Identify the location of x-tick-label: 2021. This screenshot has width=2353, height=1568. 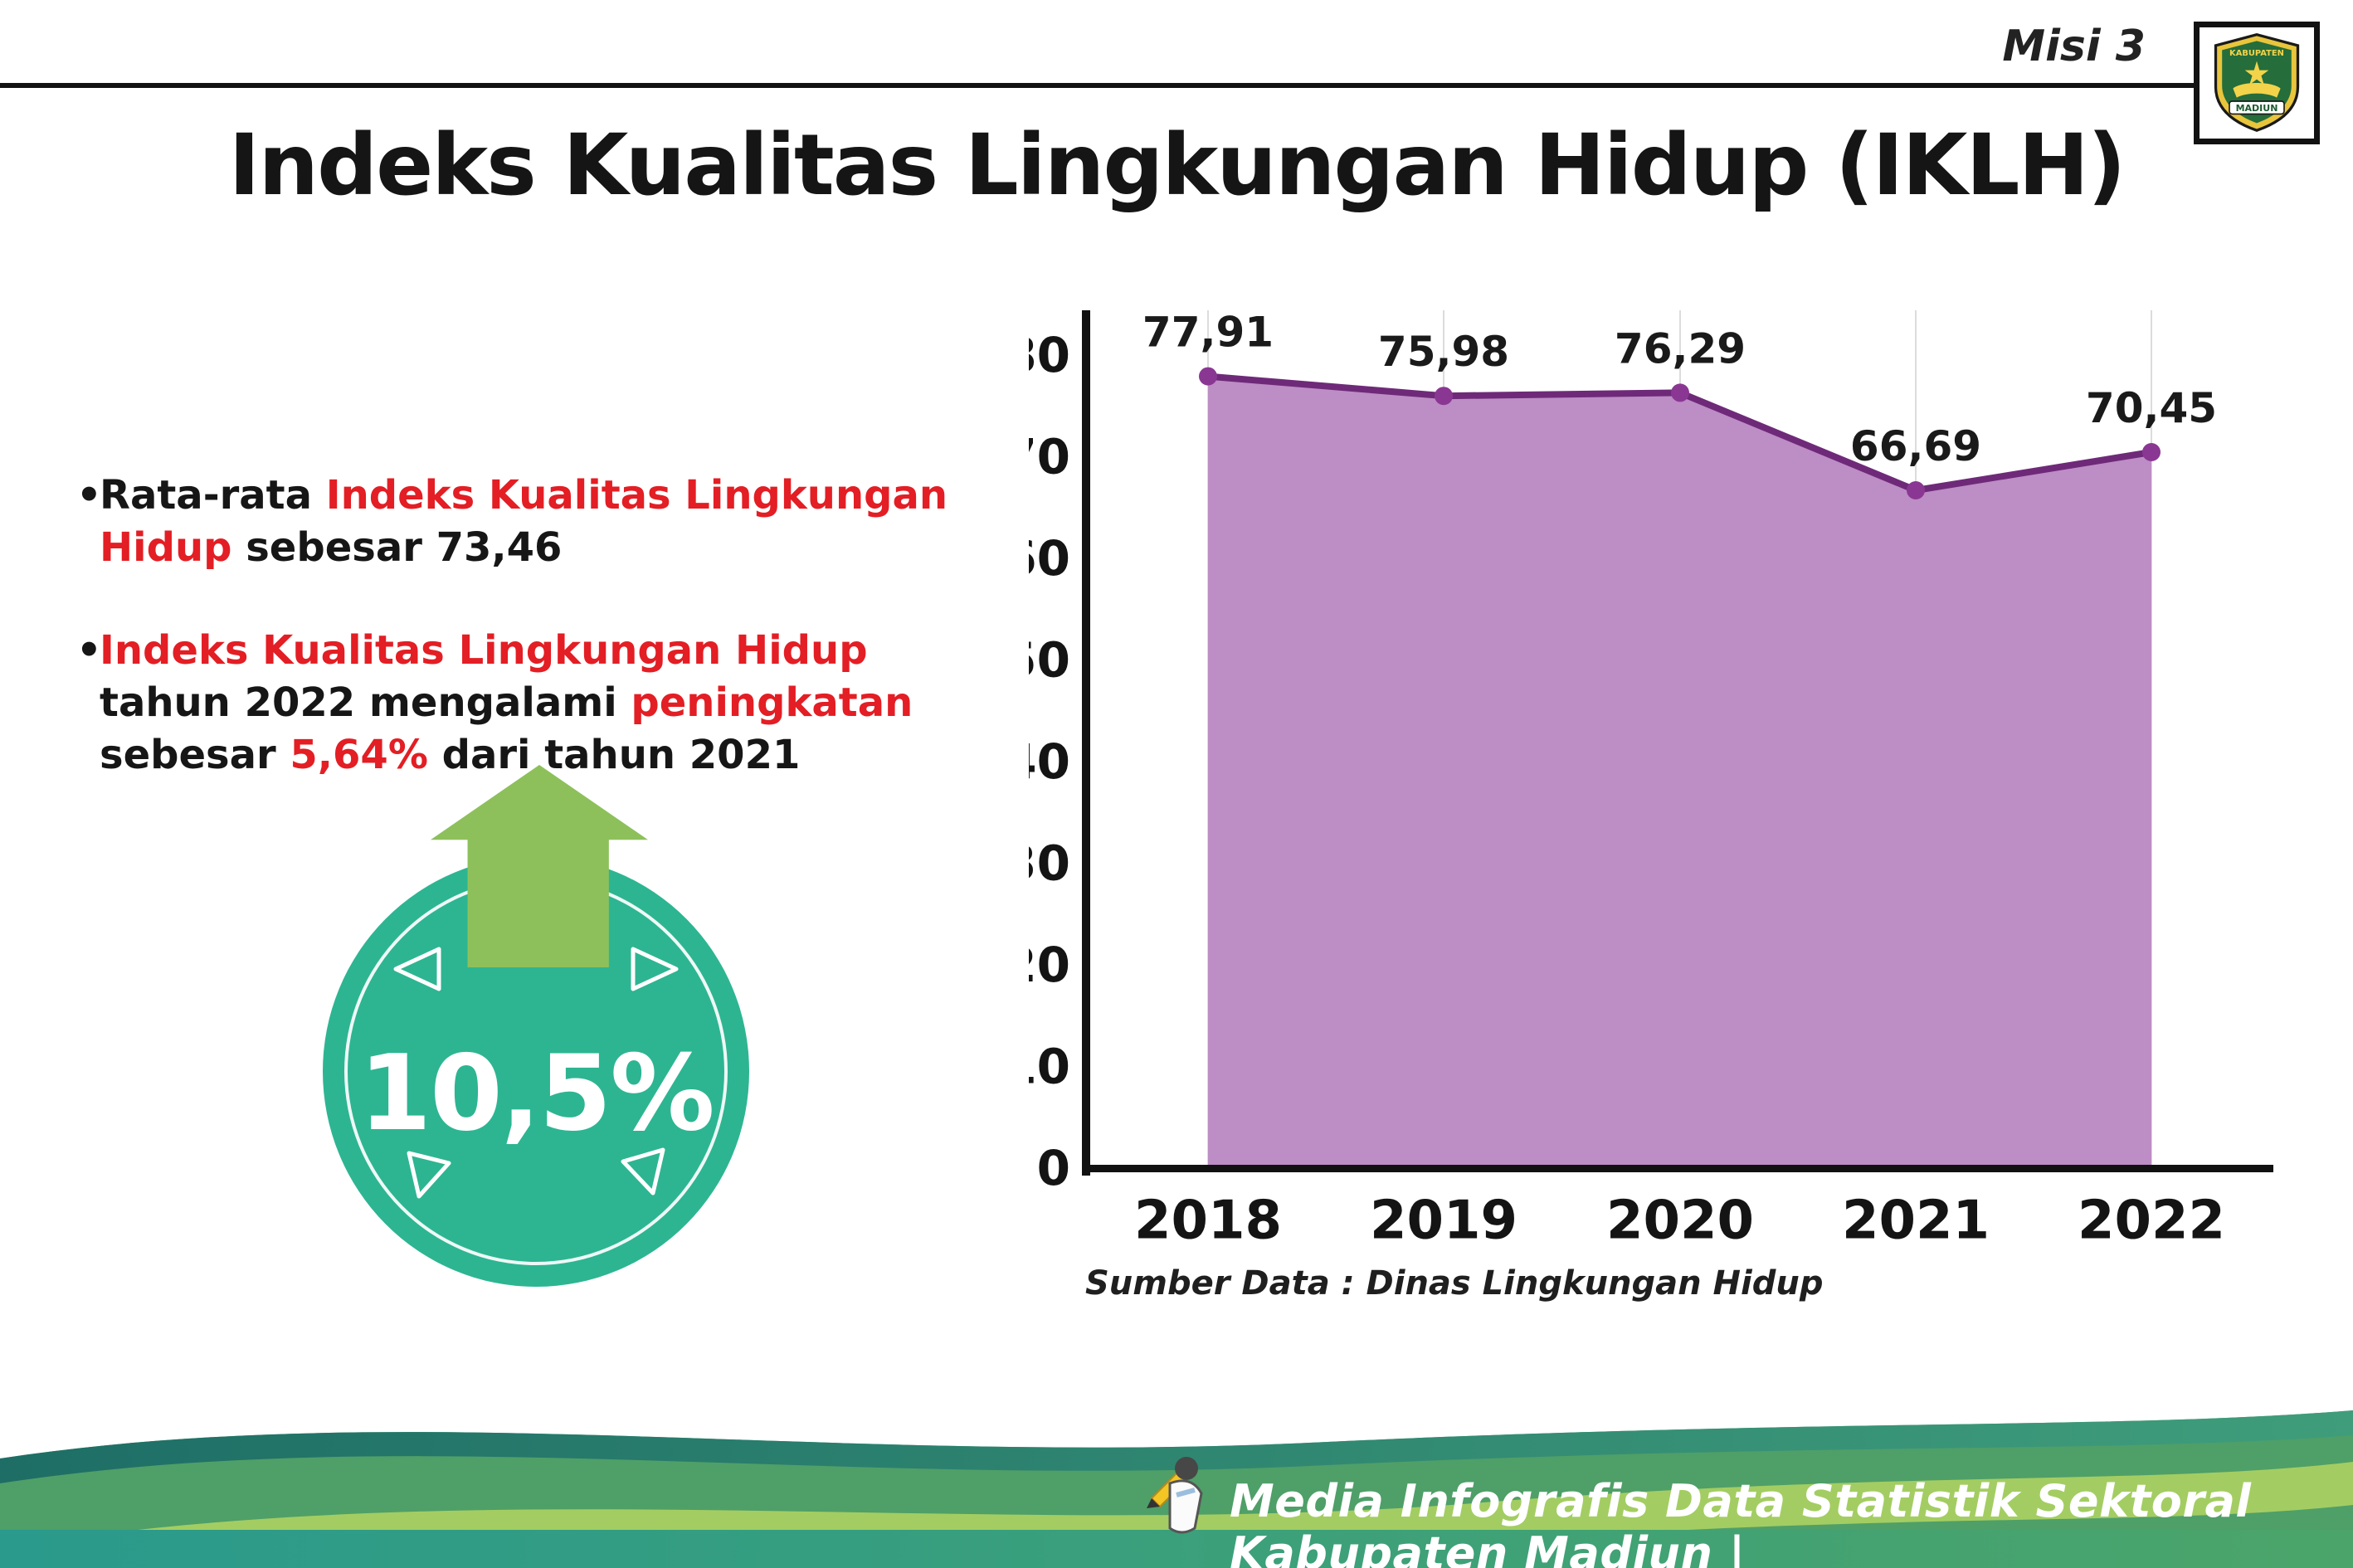
(1916, 1220).